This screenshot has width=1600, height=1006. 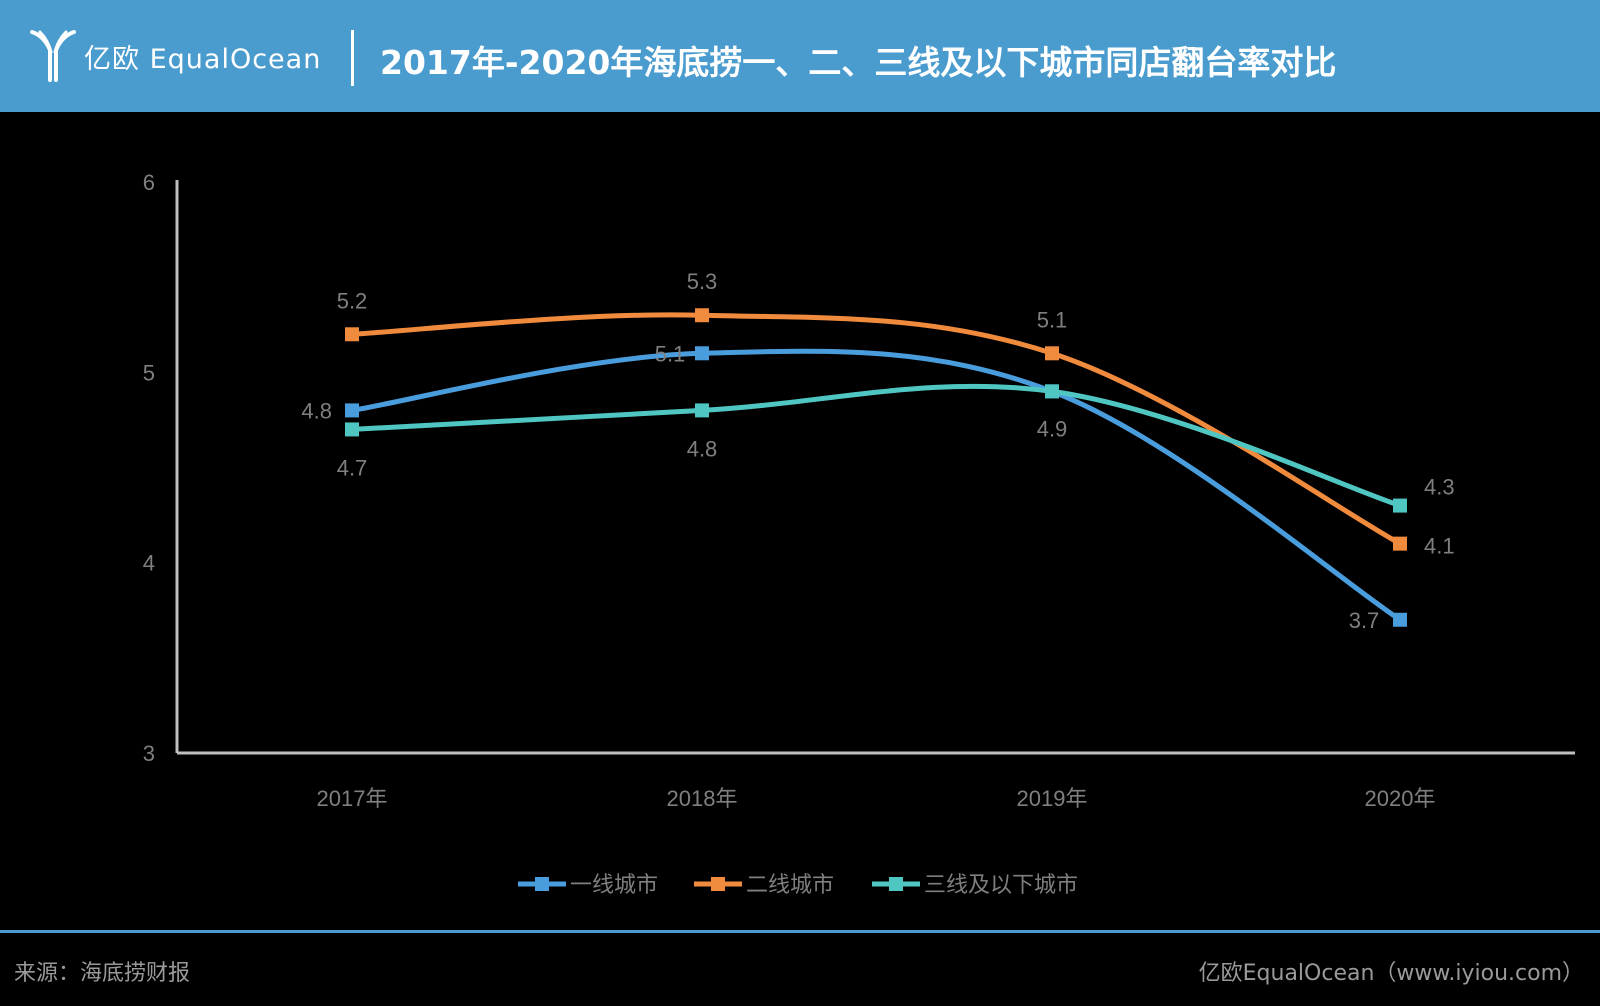 I want to click on credit-note: 亿欧EqualOcean（www.iyiou.com）, so click(x=1391, y=973).